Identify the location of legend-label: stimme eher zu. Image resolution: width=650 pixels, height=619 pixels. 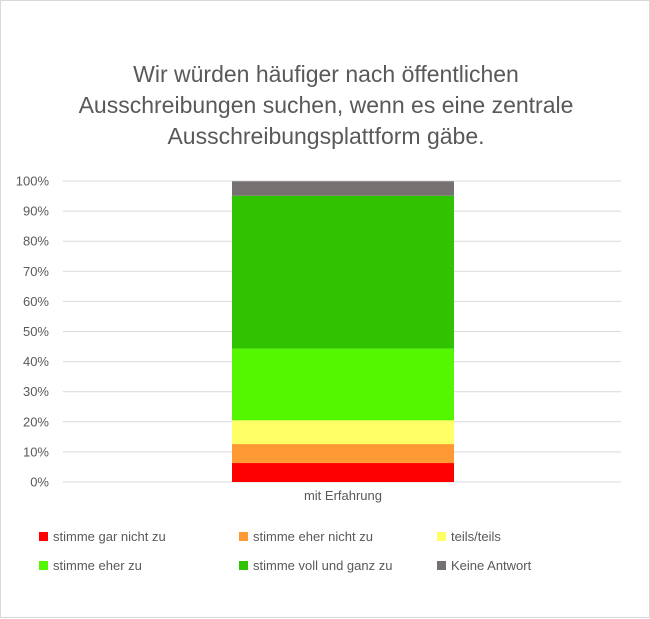
(97, 565).